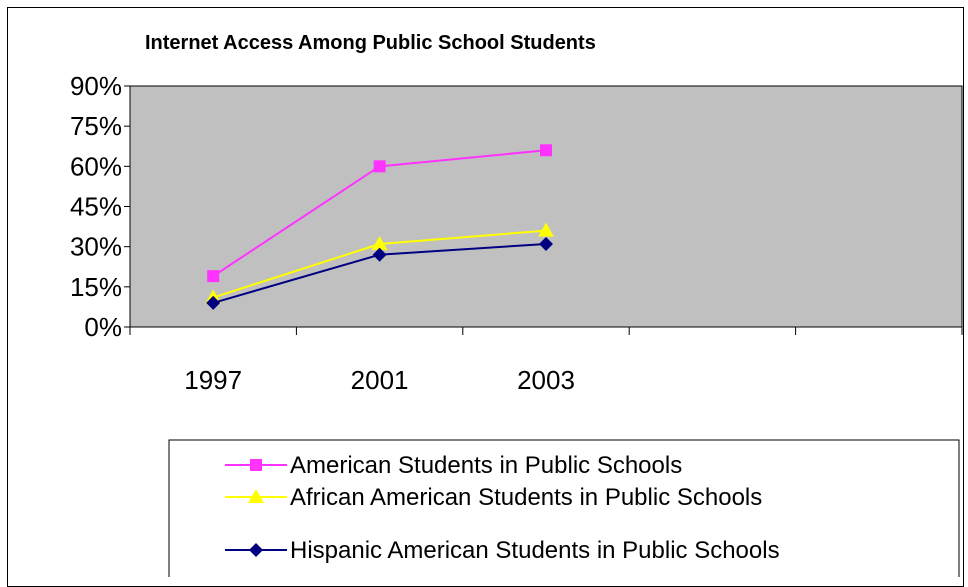  Describe the element at coordinates (96, 166) in the screenshot. I see `y-tick-label: 60%` at that location.